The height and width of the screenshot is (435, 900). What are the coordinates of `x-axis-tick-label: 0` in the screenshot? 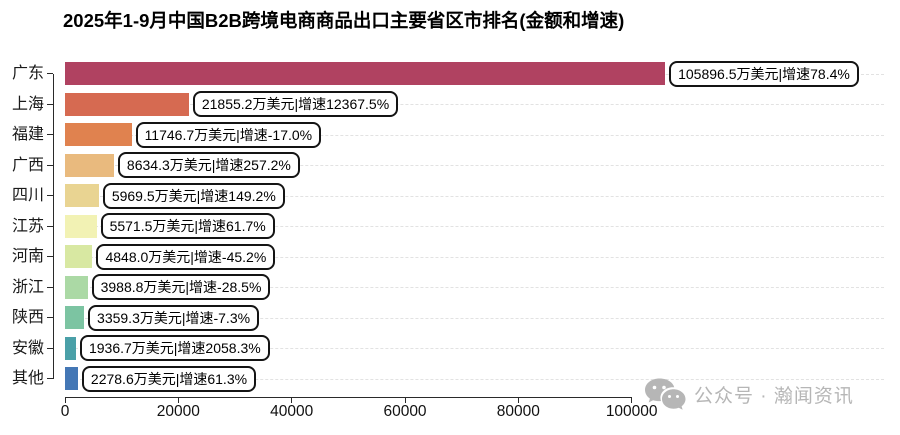 It's located at (65, 411).